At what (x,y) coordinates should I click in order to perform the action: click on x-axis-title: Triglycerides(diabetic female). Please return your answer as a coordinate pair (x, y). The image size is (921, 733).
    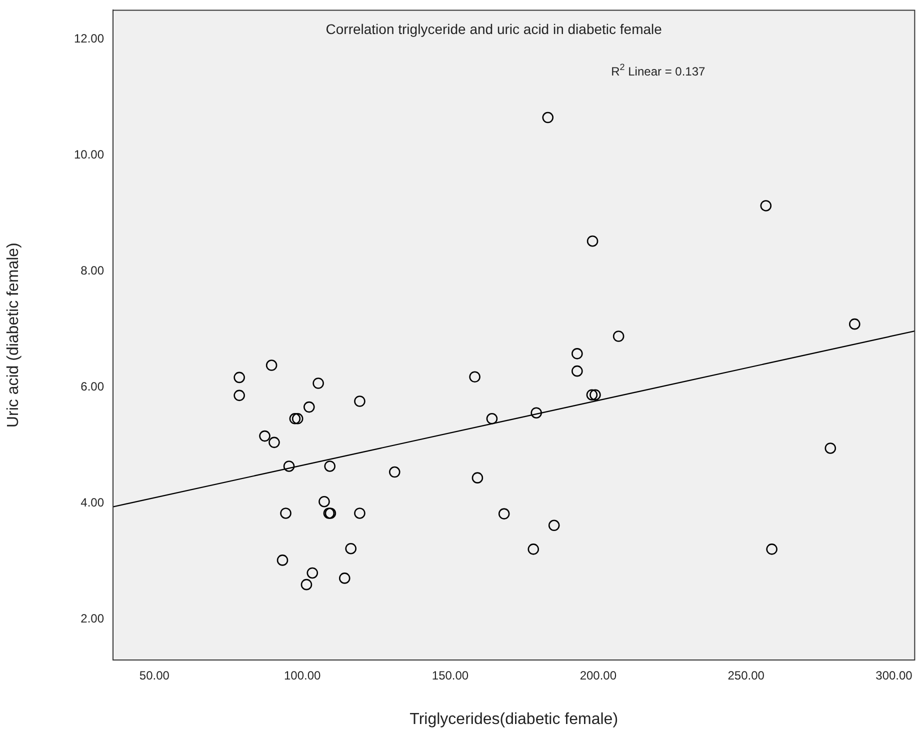
    Looking at the image, I should click on (514, 719).